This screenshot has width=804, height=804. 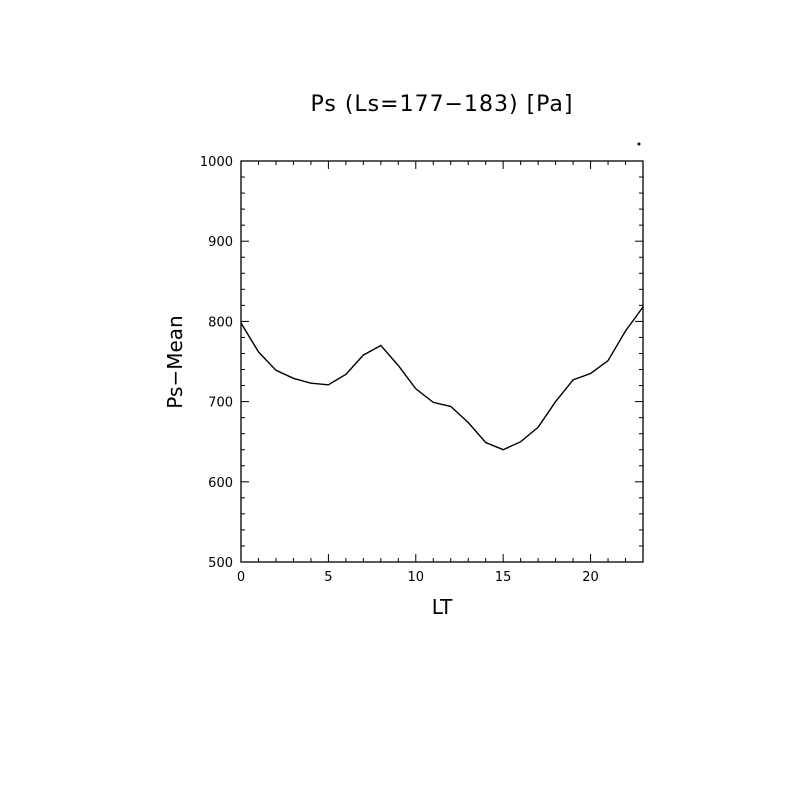 What do you see at coordinates (442, 378) in the screenshot?
I see `series-line` at bounding box center [442, 378].